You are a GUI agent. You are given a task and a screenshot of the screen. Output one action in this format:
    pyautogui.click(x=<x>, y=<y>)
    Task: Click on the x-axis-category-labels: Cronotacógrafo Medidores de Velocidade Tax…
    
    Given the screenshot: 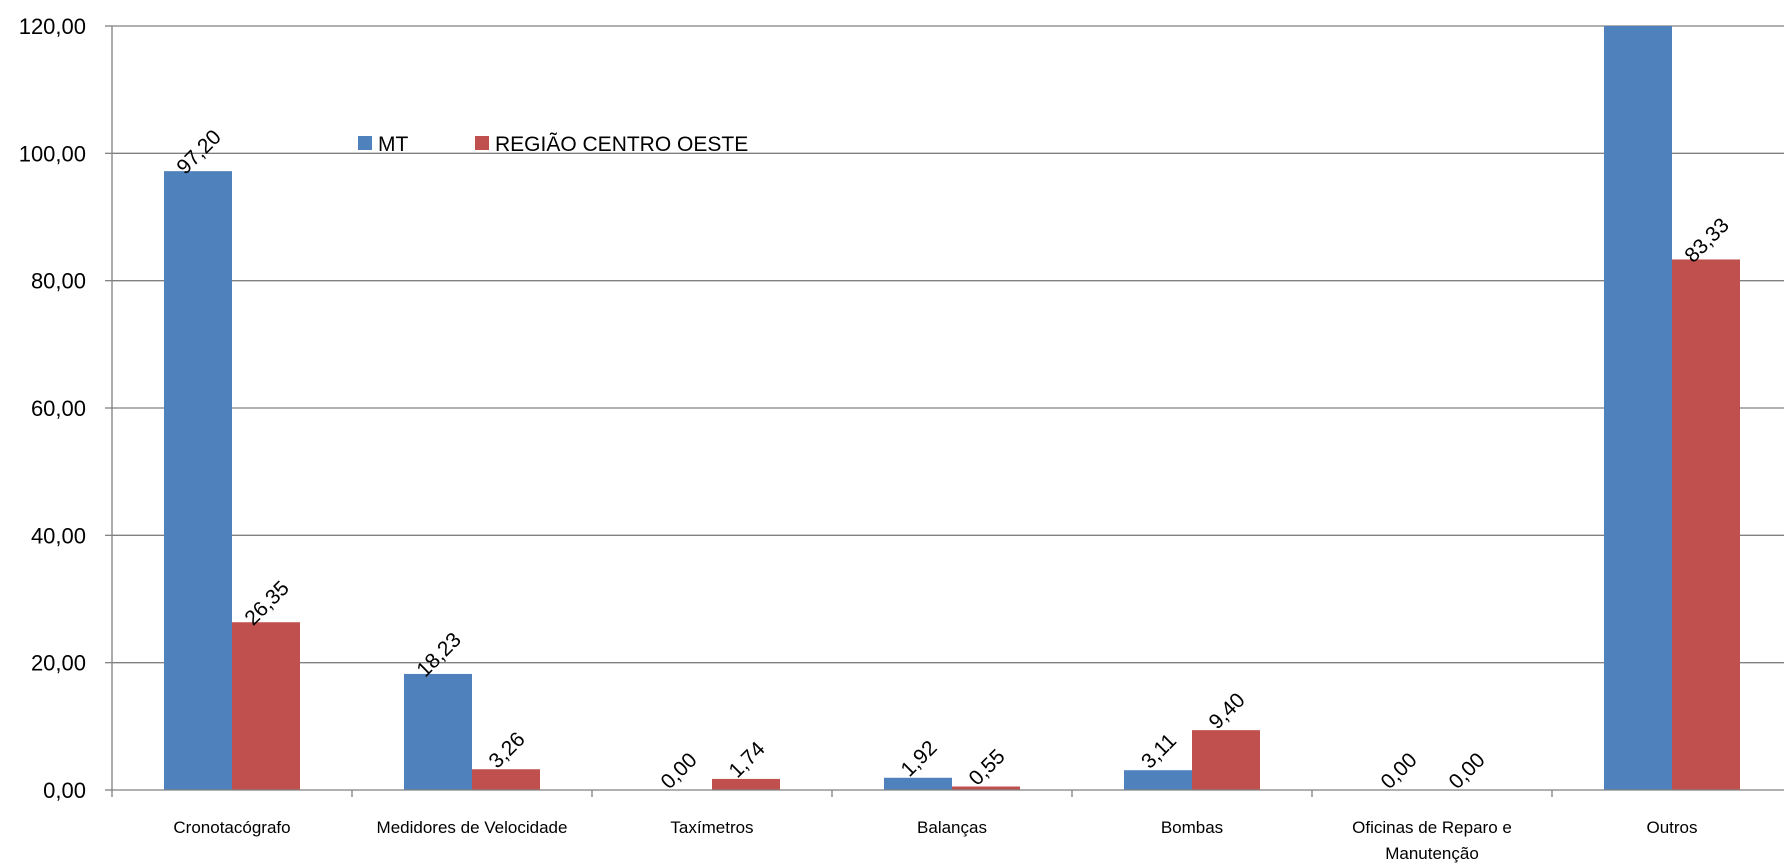 What is the action you would take?
    pyautogui.click(x=935, y=840)
    